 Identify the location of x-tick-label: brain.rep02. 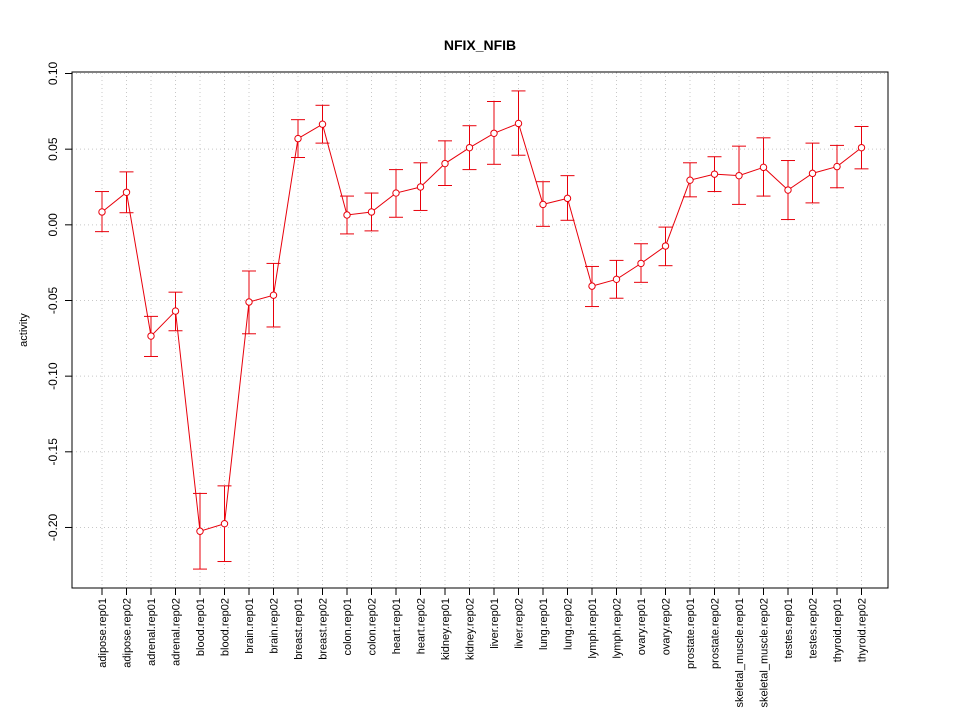
(275, 626).